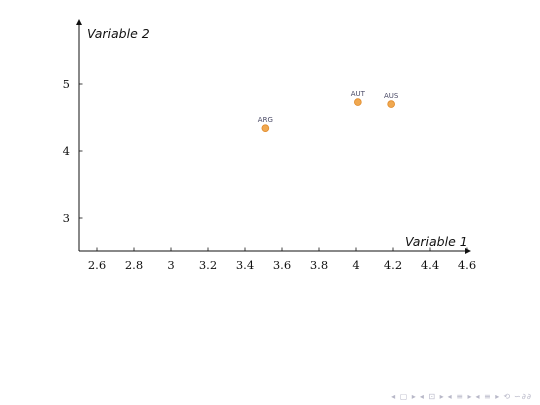 This screenshot has width=540, height=405. Describe the element at coordinates (467, 265) in the screenshot. I see `x-tick-label: 4.6` at that location.